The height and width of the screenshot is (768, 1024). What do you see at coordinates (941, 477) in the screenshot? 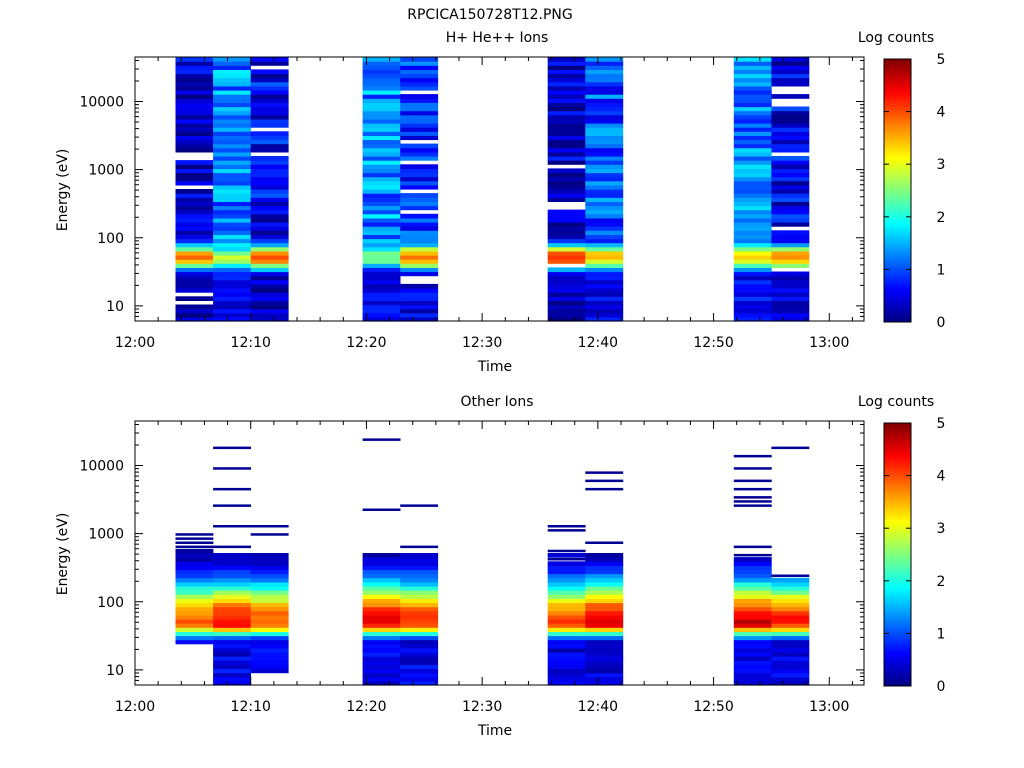
I see `colorbar-tick-label: 4` at bounding box center [941, 477].